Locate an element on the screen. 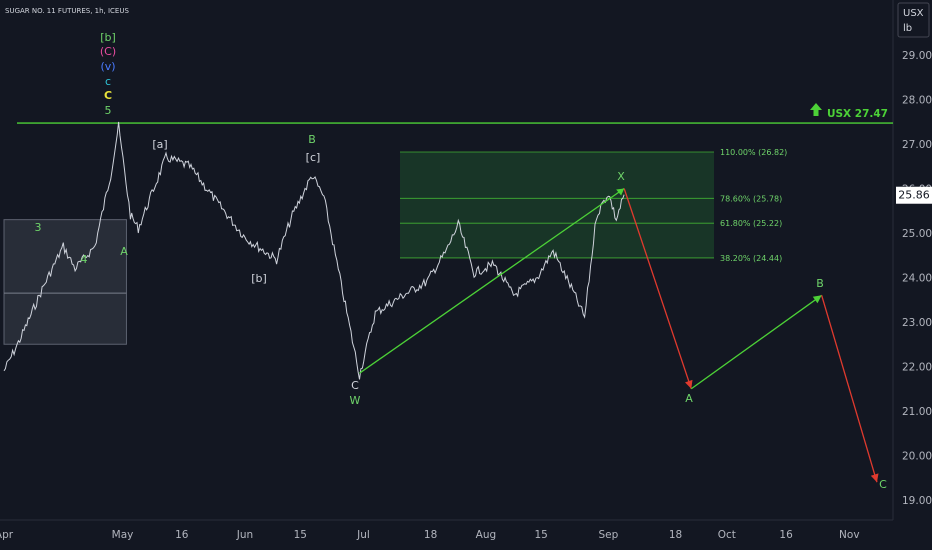 This screenshot has width=932, height=550. price-tick-label: 24.00 is located at coordinates (917, 279).